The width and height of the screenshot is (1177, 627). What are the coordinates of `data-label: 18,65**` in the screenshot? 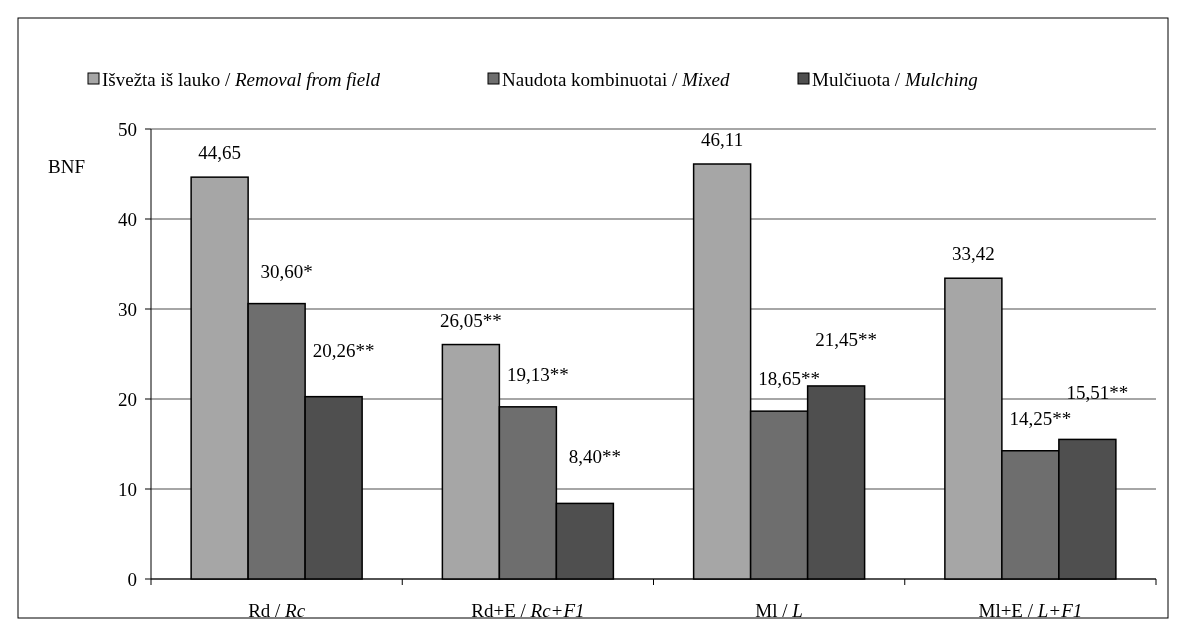 It's located at (789, 379).